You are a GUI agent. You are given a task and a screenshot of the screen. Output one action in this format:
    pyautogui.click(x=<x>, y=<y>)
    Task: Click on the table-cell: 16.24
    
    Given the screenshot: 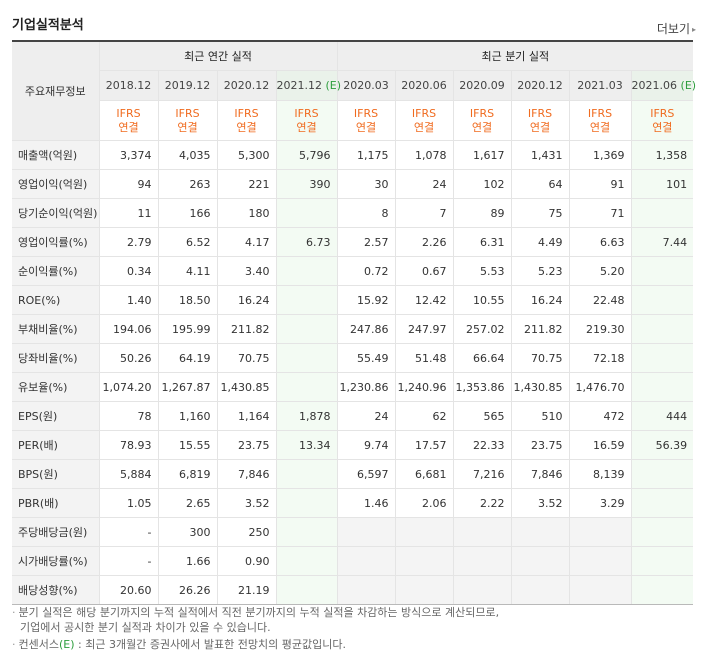 What is the action you would take?
    pyautogui.click(x=246, y=300)
    